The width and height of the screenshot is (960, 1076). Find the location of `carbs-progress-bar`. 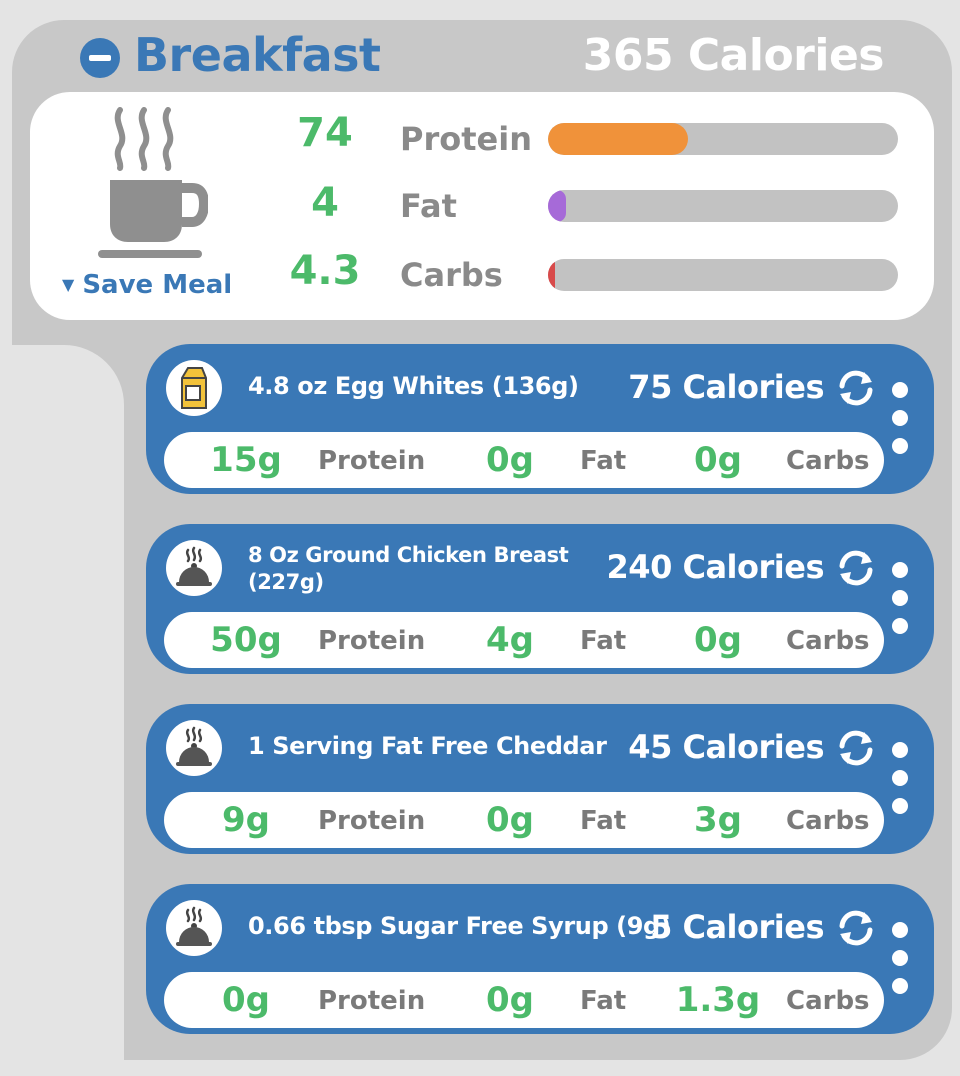

carbs-progress-bar is located at coordinates (723, 275).